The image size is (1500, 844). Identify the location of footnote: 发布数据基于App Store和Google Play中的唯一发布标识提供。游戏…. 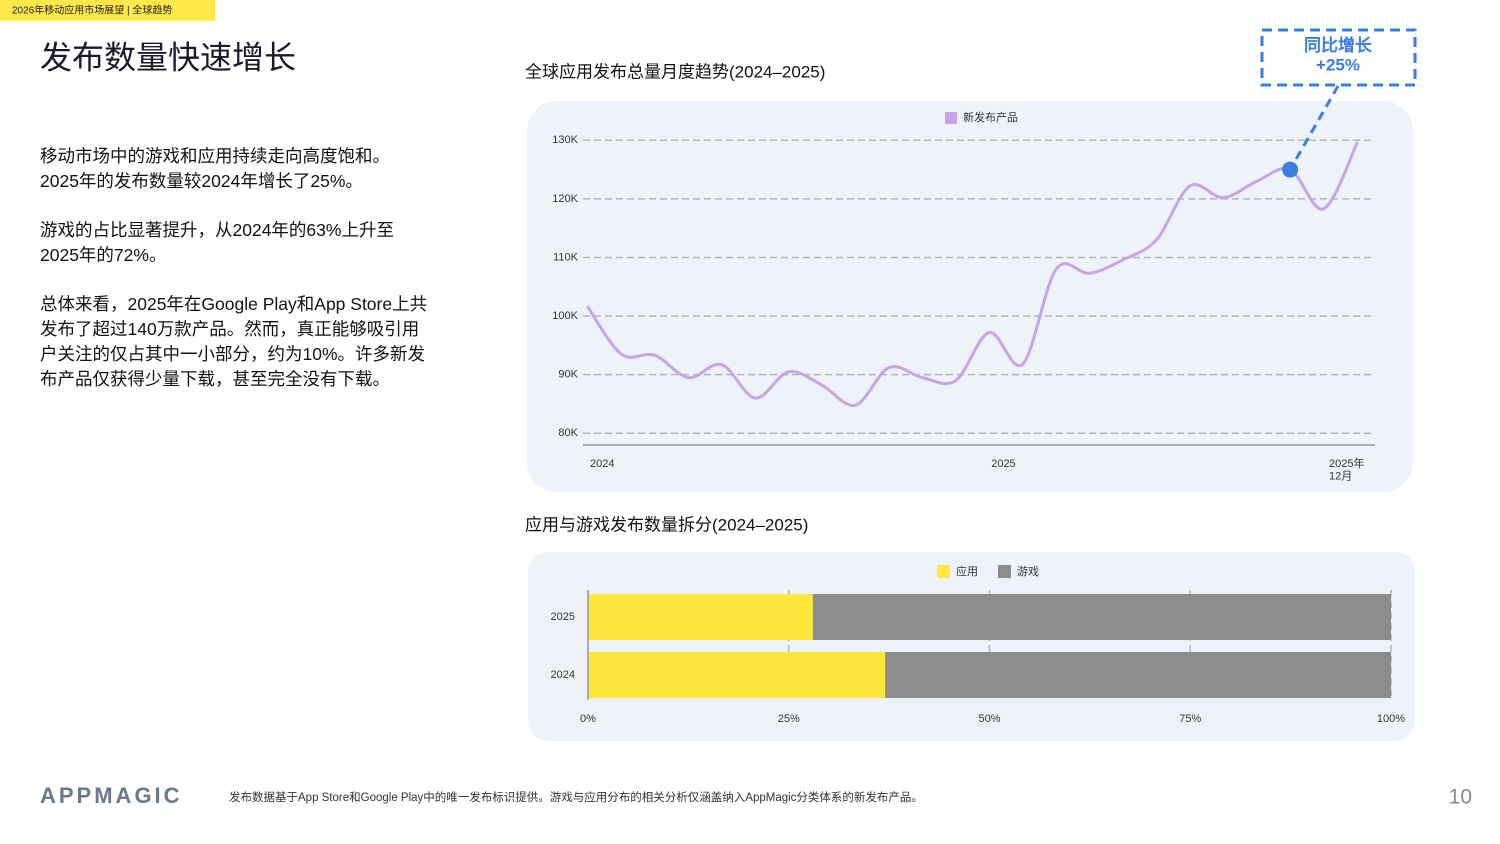
(576, 797).